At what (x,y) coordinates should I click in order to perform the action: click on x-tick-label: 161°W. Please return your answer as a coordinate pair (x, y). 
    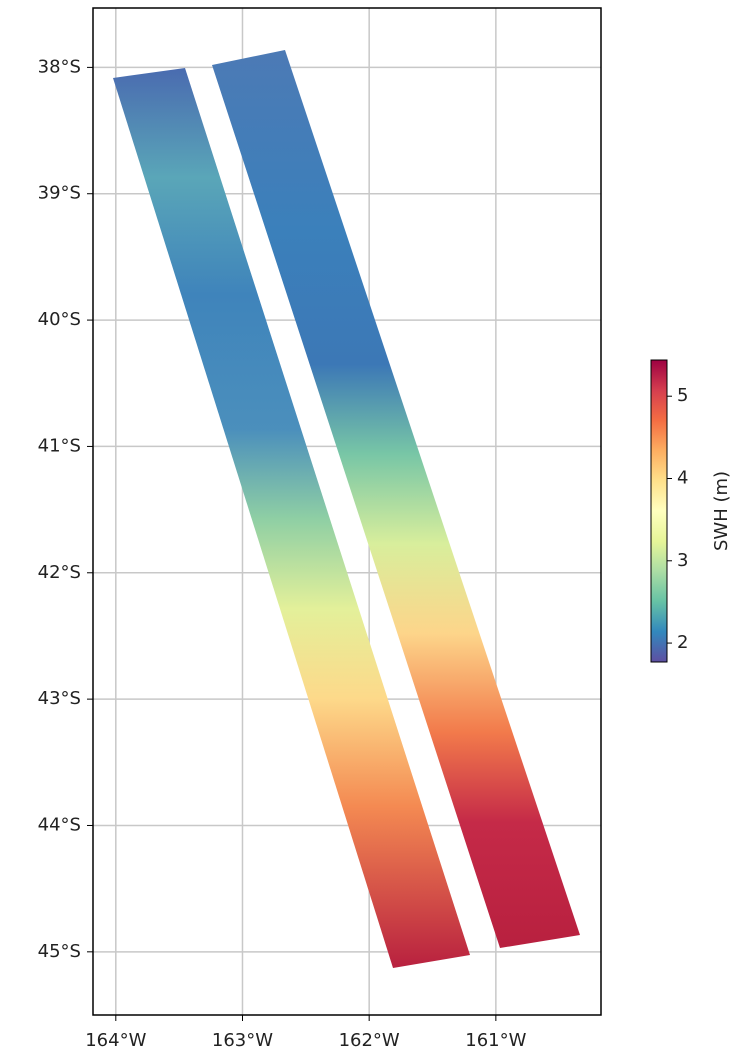
    Looking at the image, I should click on (495, 1040).